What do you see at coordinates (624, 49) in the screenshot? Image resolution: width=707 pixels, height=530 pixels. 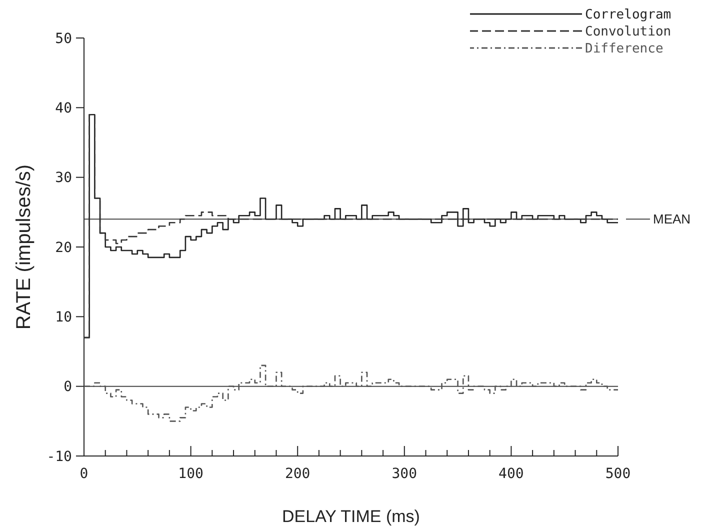 I see `text: Difference` at bounding box center [624, 49].